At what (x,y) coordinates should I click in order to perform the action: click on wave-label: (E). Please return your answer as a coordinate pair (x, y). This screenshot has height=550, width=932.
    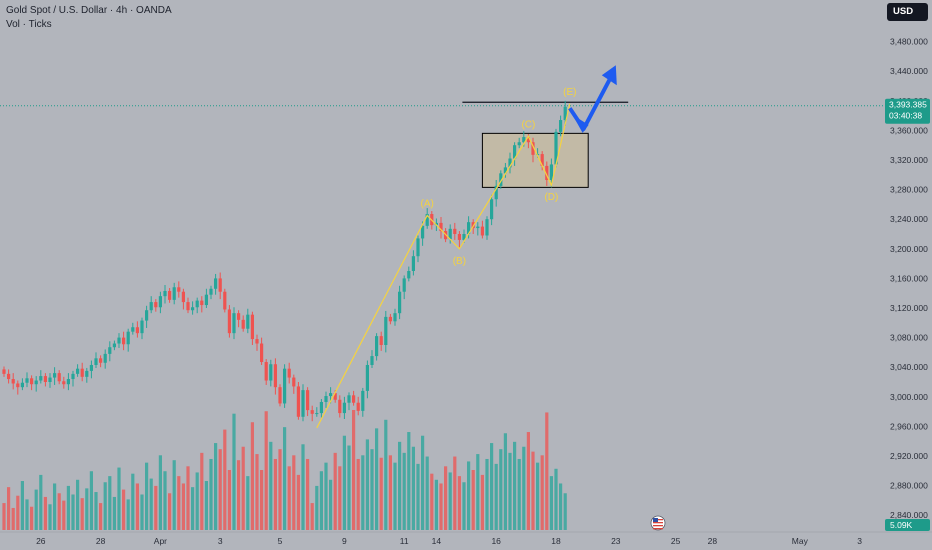
    Looking at the image, I should click on (569, 92).